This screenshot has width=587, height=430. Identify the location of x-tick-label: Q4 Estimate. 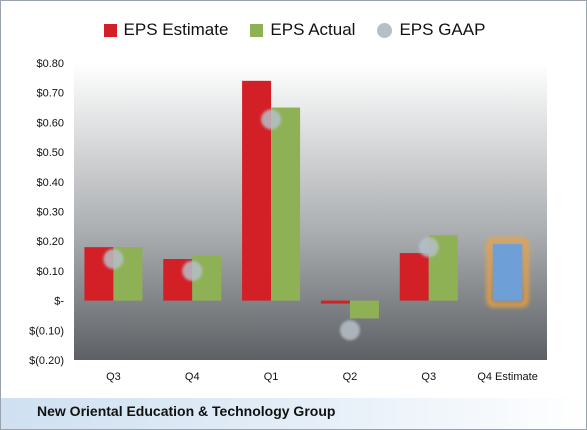
(507, 377).